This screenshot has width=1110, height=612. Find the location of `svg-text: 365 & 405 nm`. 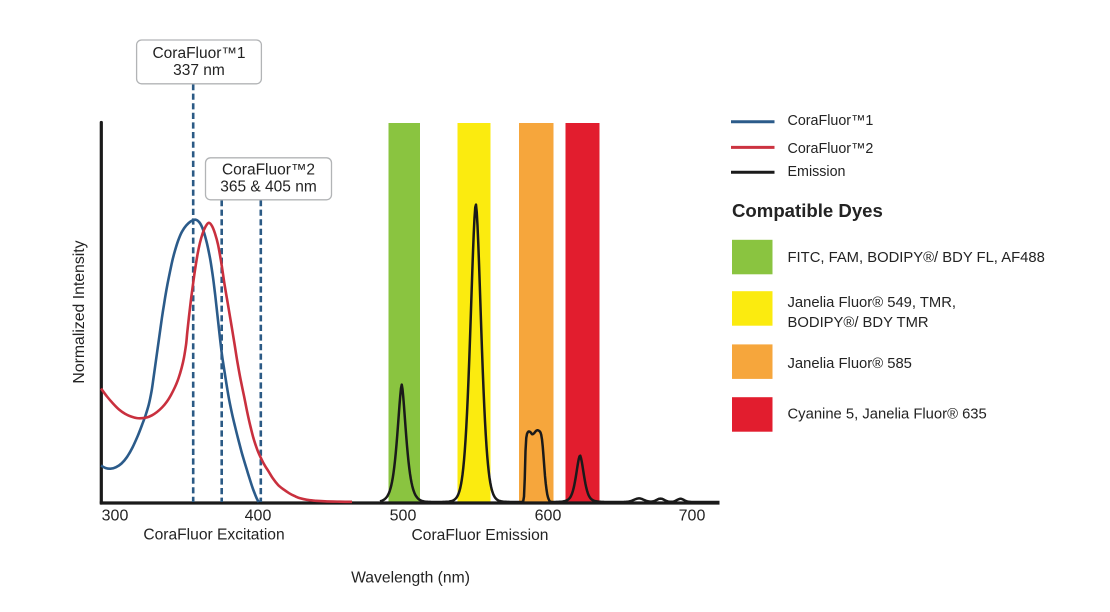

svg-text: 365 & 405 nm is located at coordinates (268, 187).